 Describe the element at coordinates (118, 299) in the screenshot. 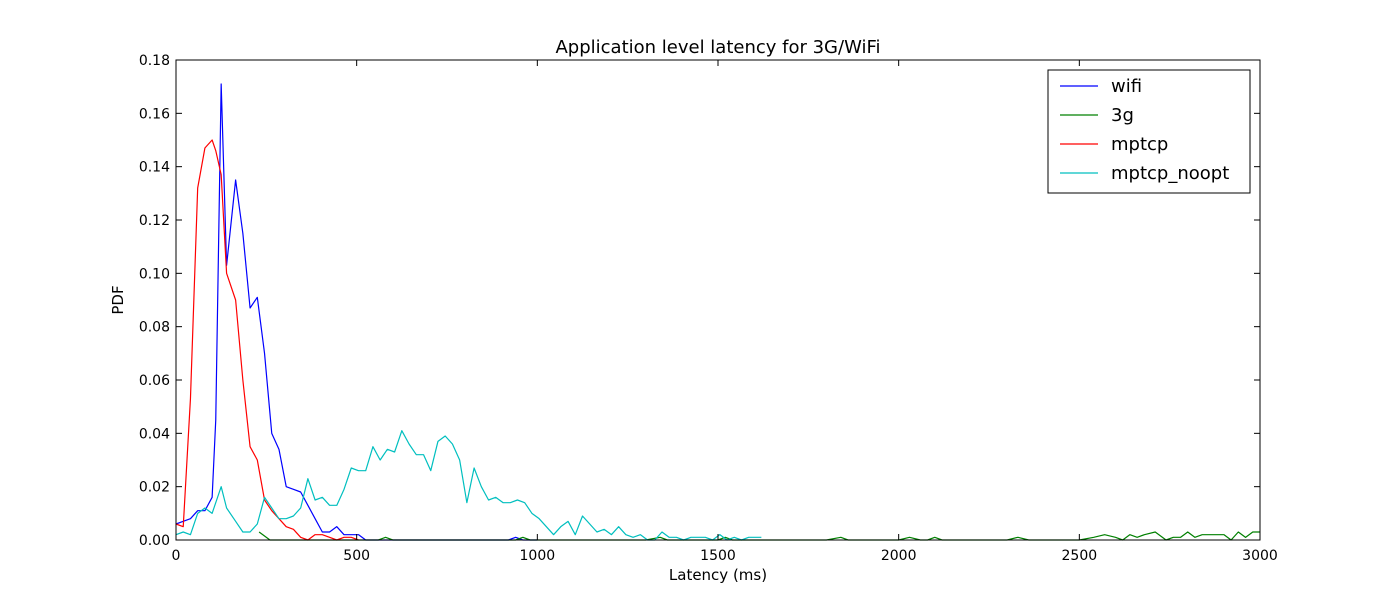

I see `y-axis-title: PDF` at that location.